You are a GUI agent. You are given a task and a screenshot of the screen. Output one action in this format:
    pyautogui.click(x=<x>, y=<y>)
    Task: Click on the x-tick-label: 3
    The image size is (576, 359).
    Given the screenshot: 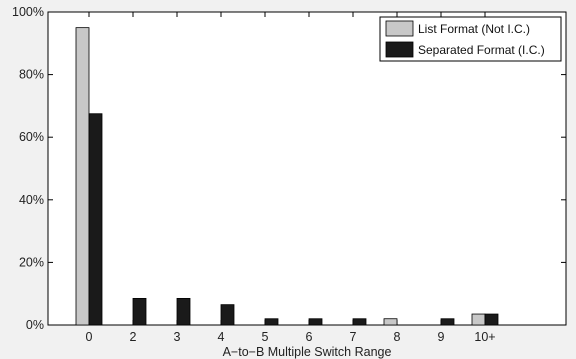 What is the action you would take?
    pyautogui.click(x=177, y=337)
    